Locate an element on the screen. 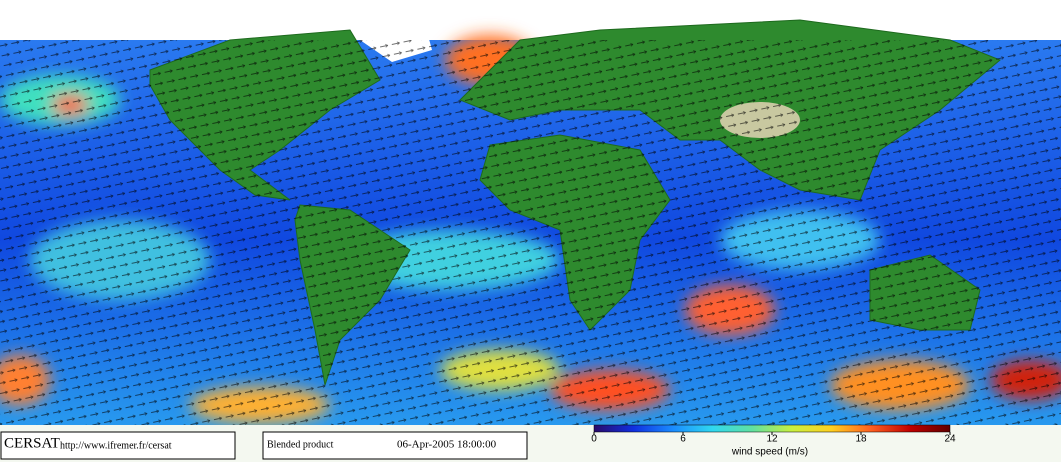  url: http://www.ifremer.fr/cersat is located at coordinates (116, 445).